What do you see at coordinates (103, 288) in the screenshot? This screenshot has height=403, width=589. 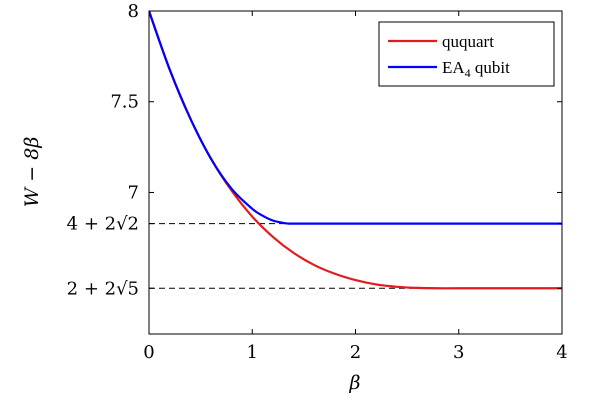 I see `y-tick-label-4: 2 + 2√5` at bounding box center [103, 288].